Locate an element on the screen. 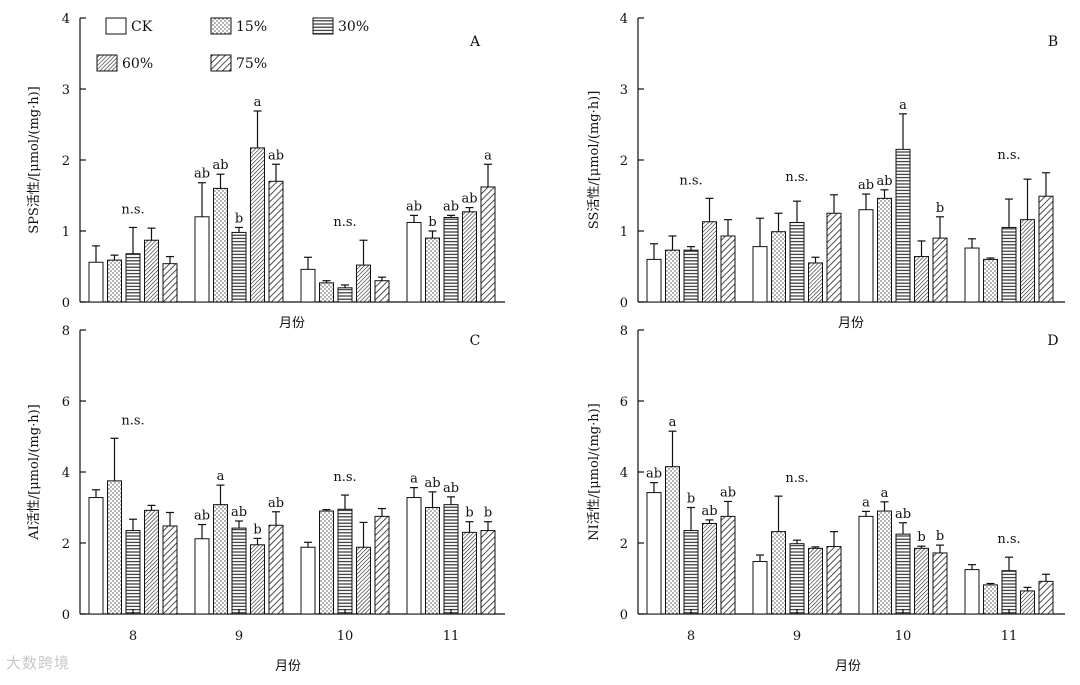 This screenshot has height=685, width=1080. y-tick-label: 6 is located at coordinates (66, 402).